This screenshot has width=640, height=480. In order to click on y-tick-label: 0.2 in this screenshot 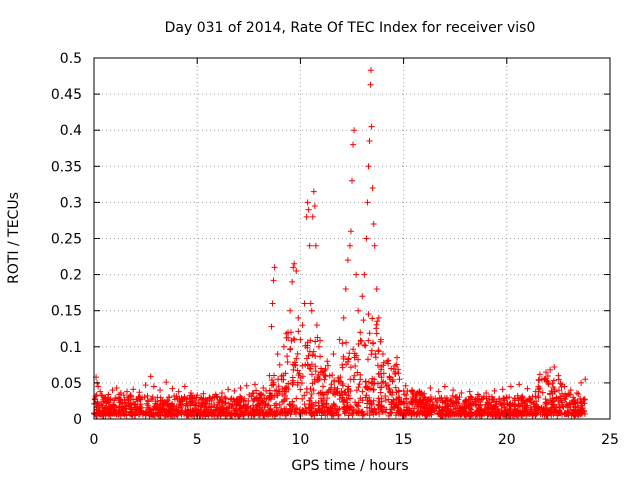, I will do `click(71, 276)`.